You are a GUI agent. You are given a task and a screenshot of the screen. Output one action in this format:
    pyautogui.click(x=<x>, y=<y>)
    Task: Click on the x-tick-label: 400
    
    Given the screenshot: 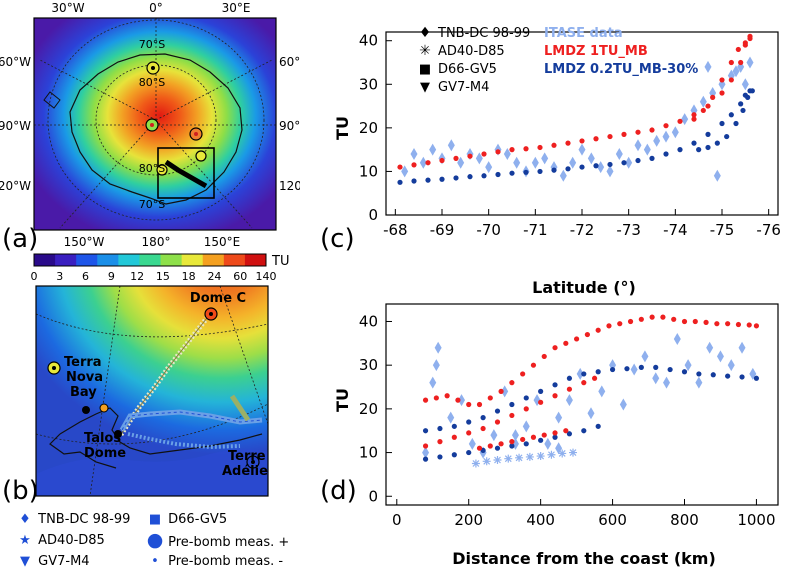 What is the action you would take?
    pyautogui.click(x=540, y=520)
    